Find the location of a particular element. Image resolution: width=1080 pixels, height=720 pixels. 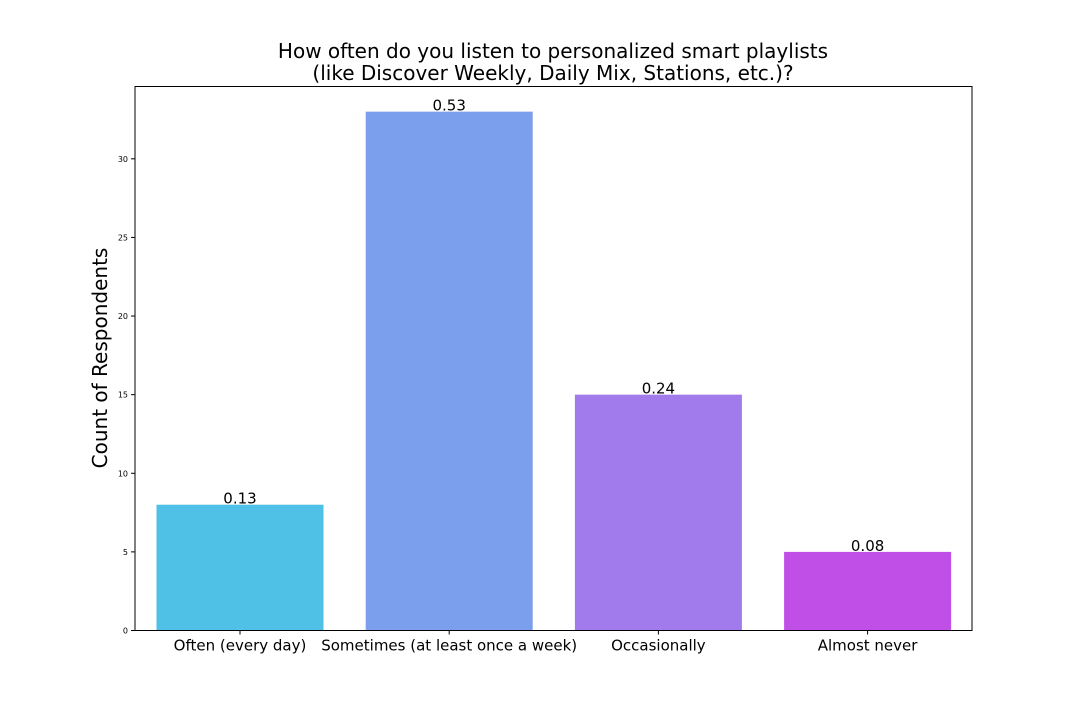

data-label-3: 0.08 is located at coordinates (867, 546).